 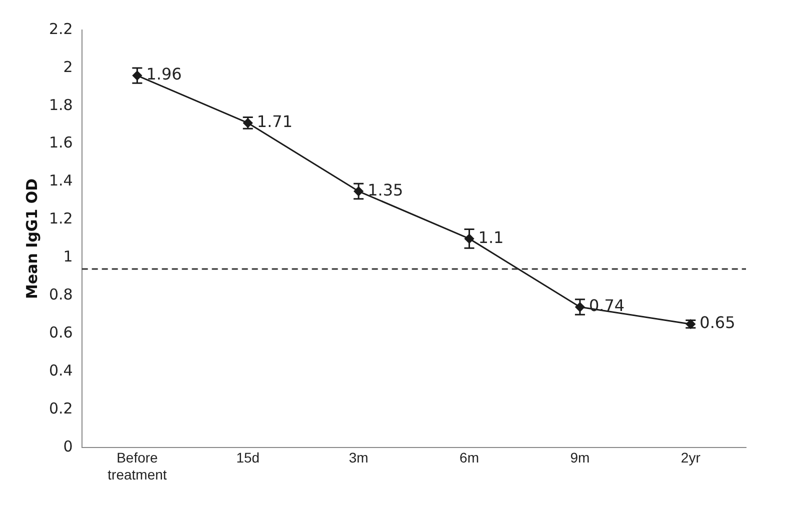 What do you see at coordinates (68, 446) in the screenshot?
I see `y-tick-label: 0` at bounding box center [68, 446].